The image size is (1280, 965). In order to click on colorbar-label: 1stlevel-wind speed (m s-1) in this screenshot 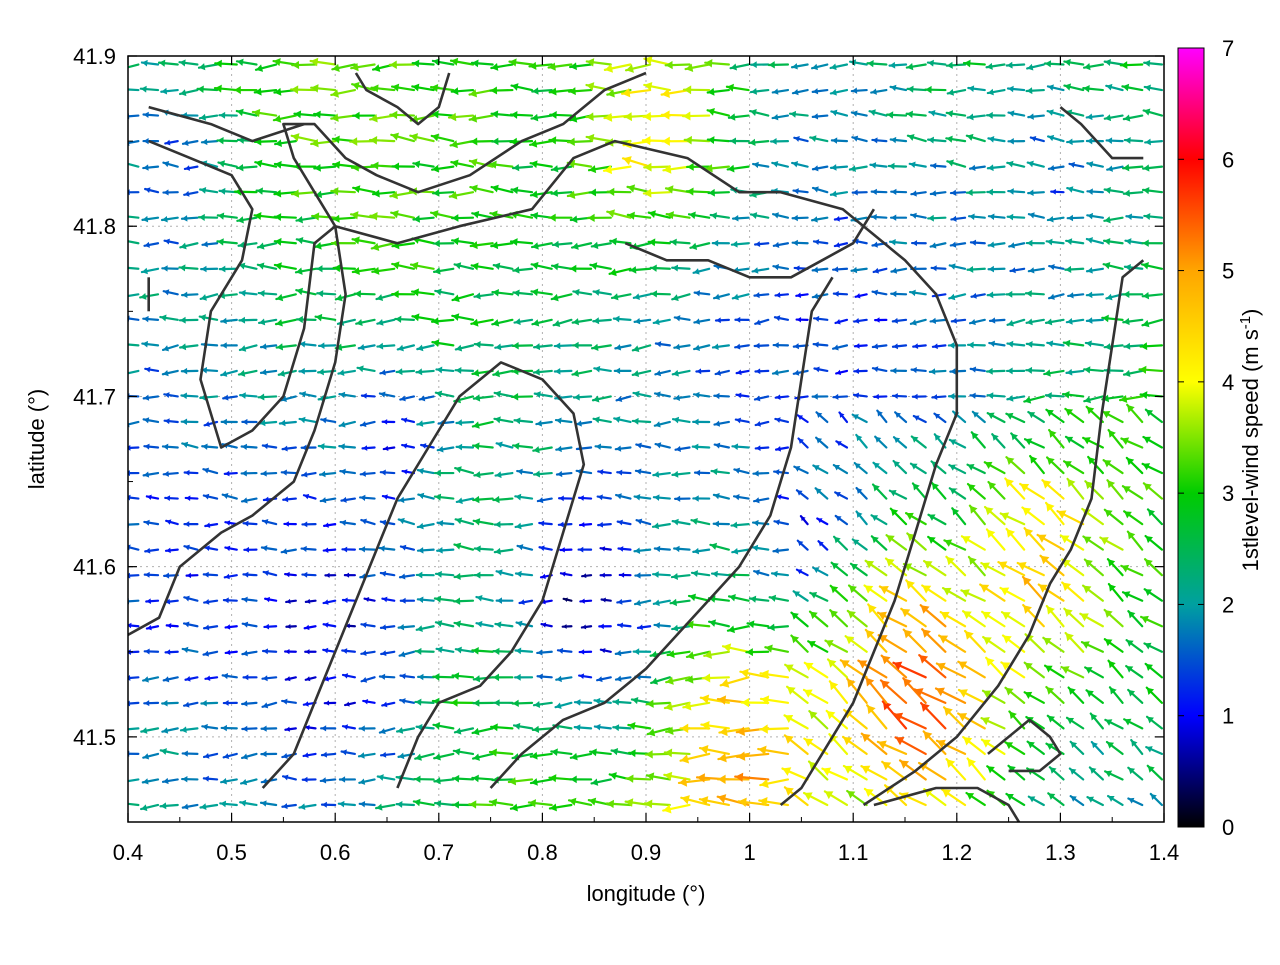, I will do `click(1250, 440)`.